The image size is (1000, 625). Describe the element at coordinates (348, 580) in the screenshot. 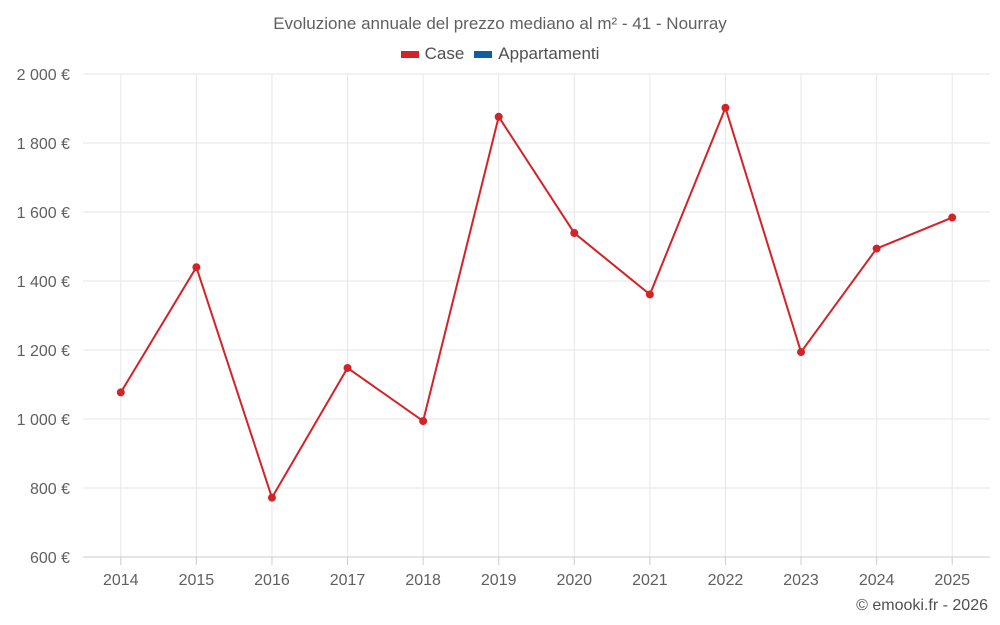

I see `x-tick-label: 2017` at that location.